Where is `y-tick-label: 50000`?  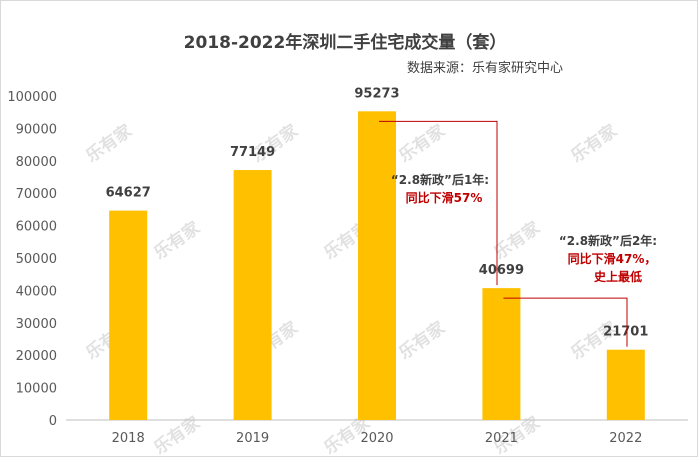 y-tick-label: 50000 is located at coordinates (36, 259).